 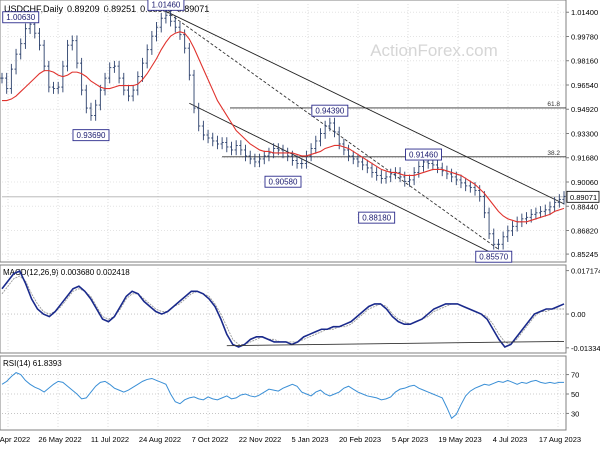 I want to click on rsi-tick-label: 70, so click(x=575, y=375).